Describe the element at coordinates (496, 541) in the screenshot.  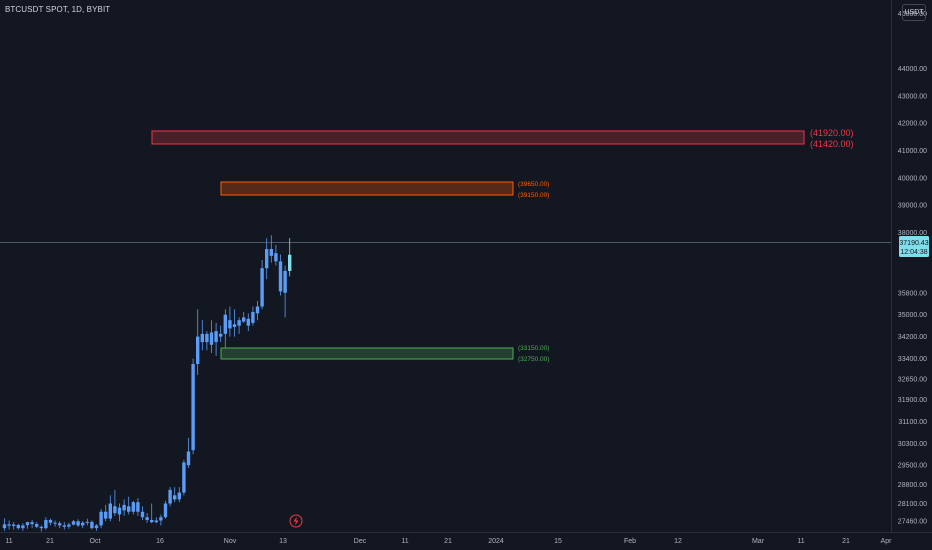
I see `time-label: 2024` at that location.